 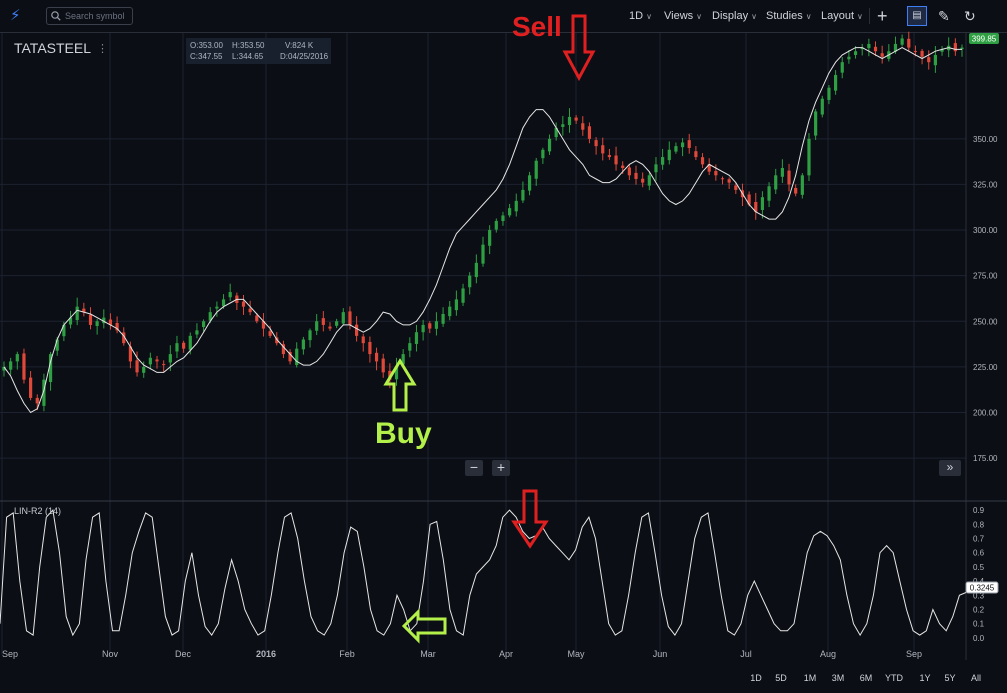 I want to click on layout-menu: Layout ∨, so click(x=842, y=16).